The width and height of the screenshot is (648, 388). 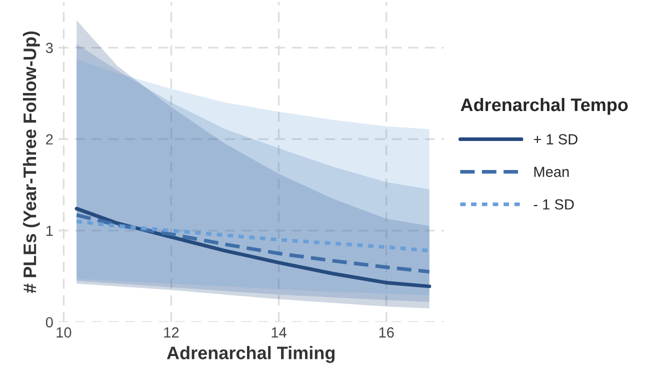 What do you see at coordinates (554, 204) in the screenshot?
I see `legend-label: - 1 SD` at bounding box center [554, 204].